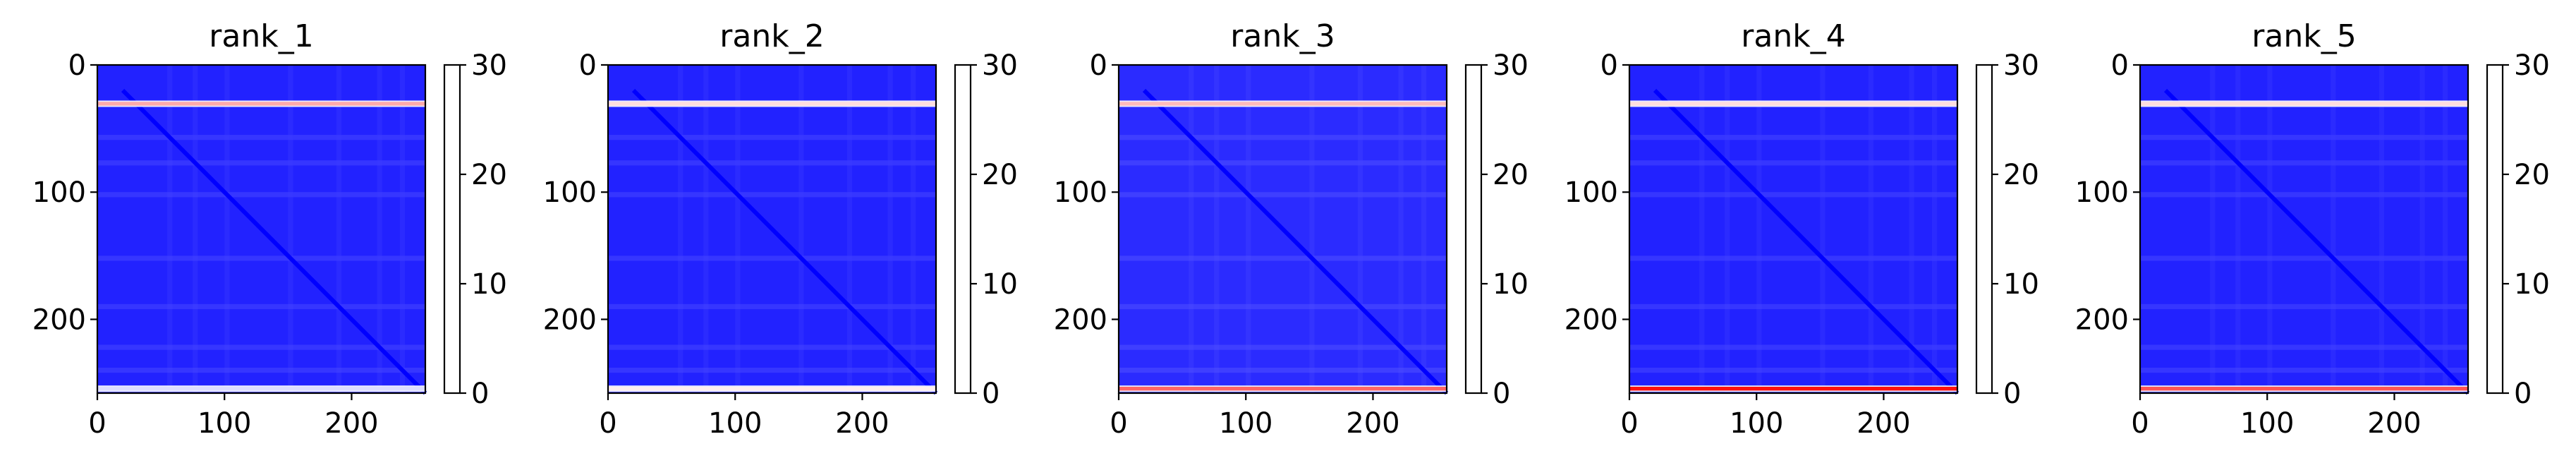 The width and height of the screenshot is (2576, 463). Describe the element at coordinates (1282, 36) in the screenshot. I see `panel-title: rank_3` at that location.